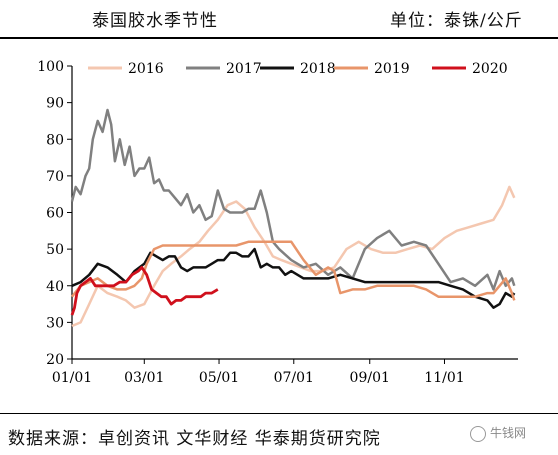 The height and width of the screenshot is (455, 558). What do you see at coordinates (279, 413) in the screenshot?
I see `bottom-rule` at bounding box center [279, 413].